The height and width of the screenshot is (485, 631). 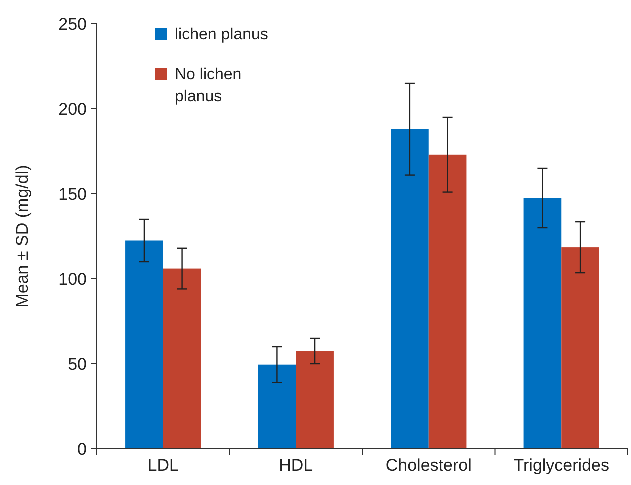 What do you see at coordinates (82, 449) in the screenshot?
I see `y-tick-label: 0` at bounding box center [82, 449].